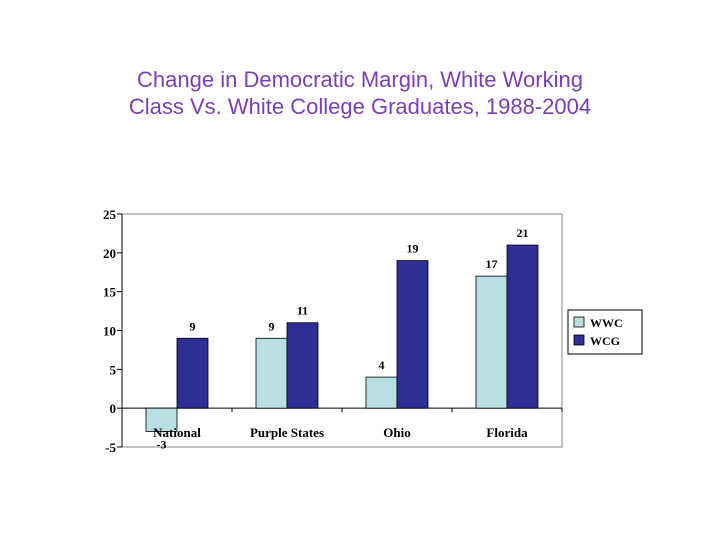 The width and height of the screenshot is (720, 540). What do you see at coordinates (110, 214) in the screenshot?
I see `y-tick-label: 25` at bounding box center [110, 214].